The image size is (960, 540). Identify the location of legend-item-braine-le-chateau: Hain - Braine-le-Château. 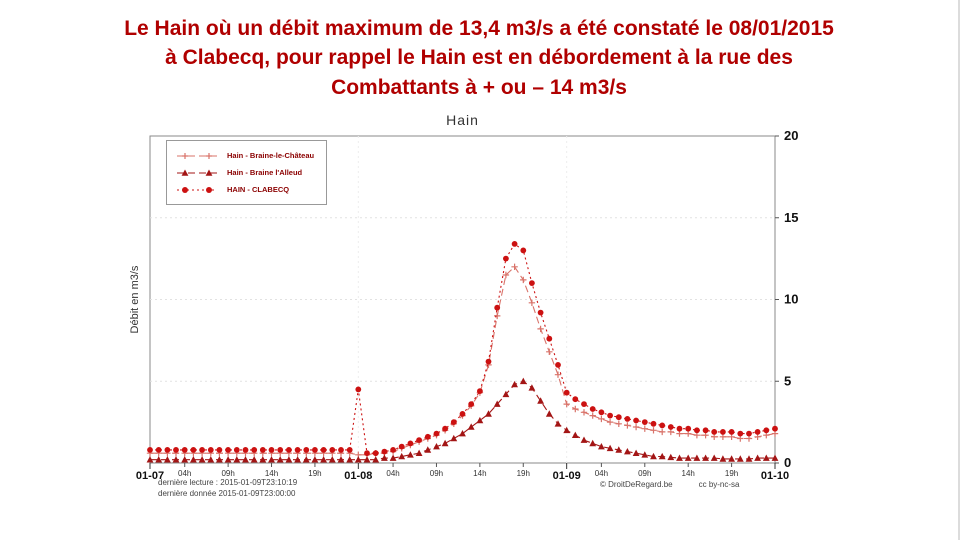
(244, 155).